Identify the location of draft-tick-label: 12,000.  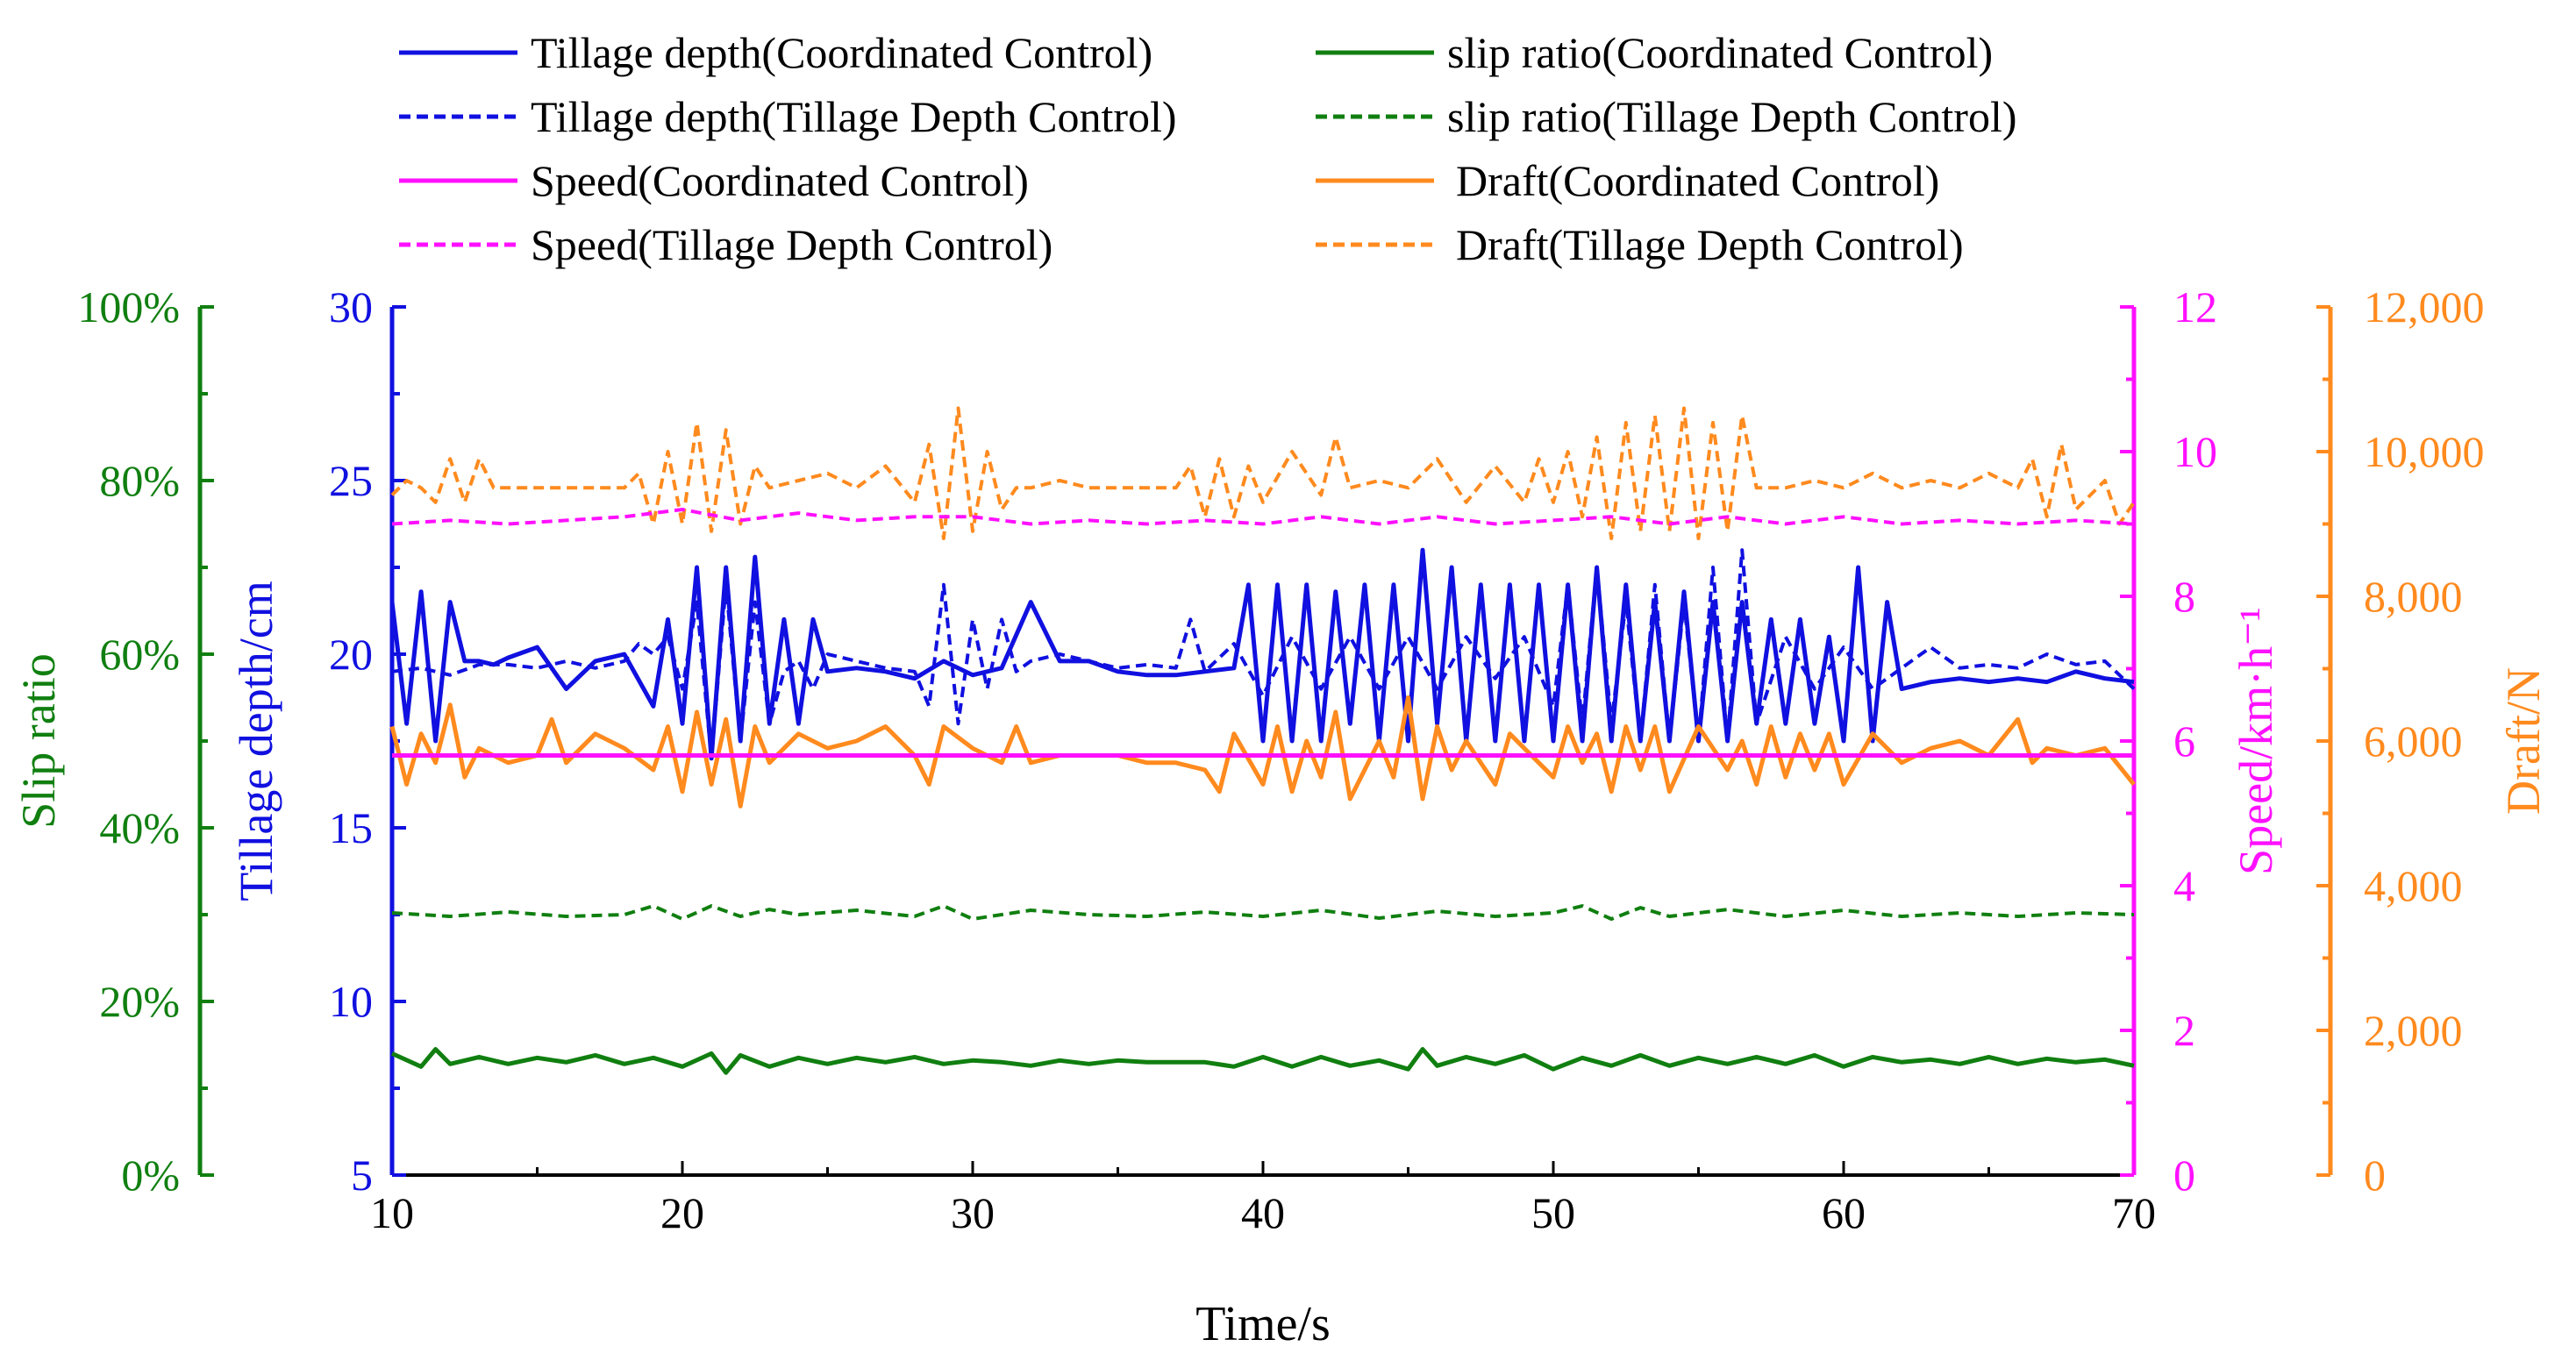
(2424, 306).